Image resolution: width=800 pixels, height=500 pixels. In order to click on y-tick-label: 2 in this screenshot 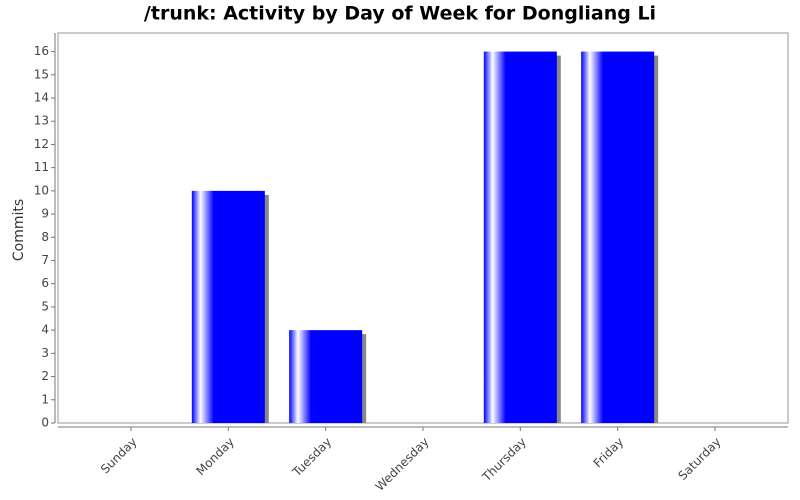, I will do `click(45, 376)`.